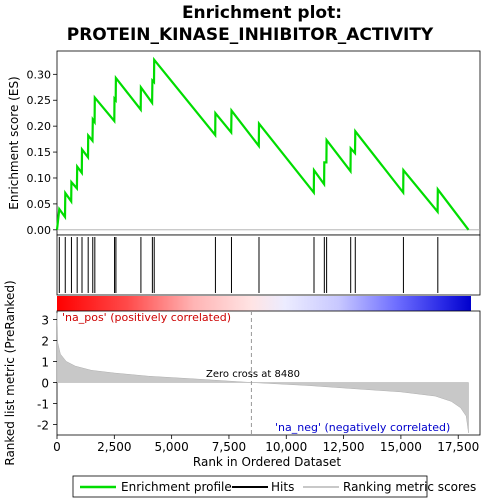 This screenshot has height=500, width=500. What do you see at coordinates (39, 100) in the screenshot?
I see `es-ytick-label: 0.25` at bounding box center [39, 100].